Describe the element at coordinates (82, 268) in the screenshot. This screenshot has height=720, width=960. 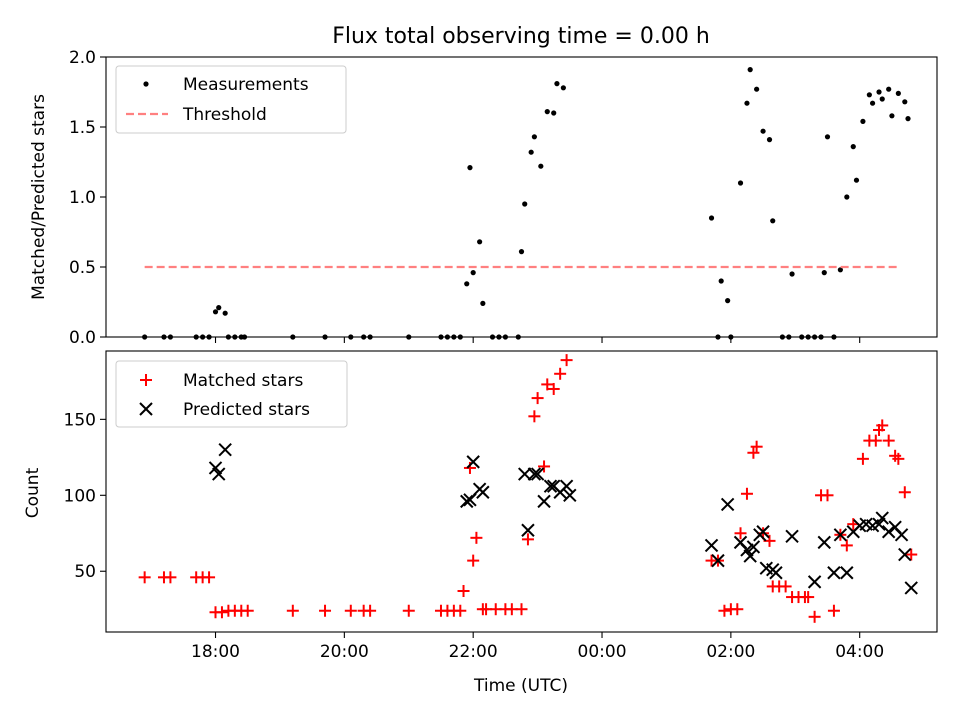
I see `y-tick-label-1: 0.5` at that location.